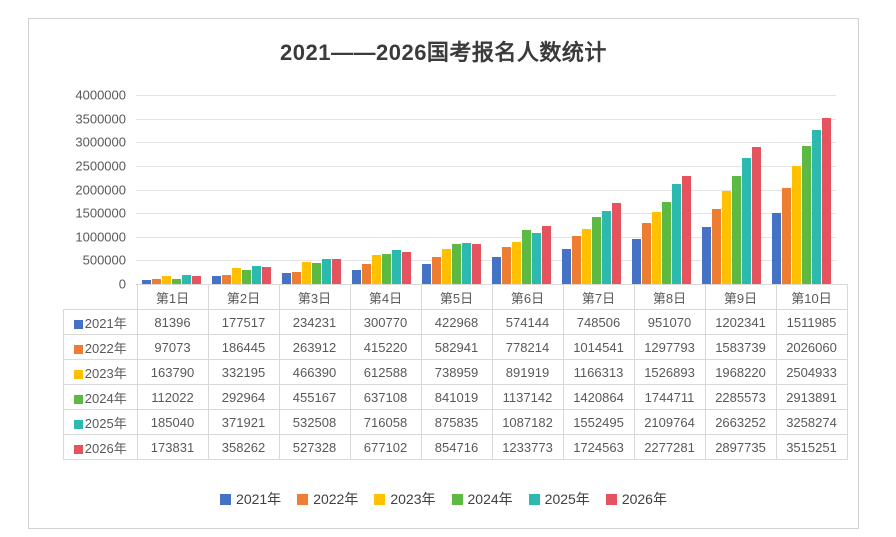 The height and width of the screenshot is (537, 896). Describe the element at coordinates (243, 447) in the screenshot. I see `value-cell: 358262` at that location.